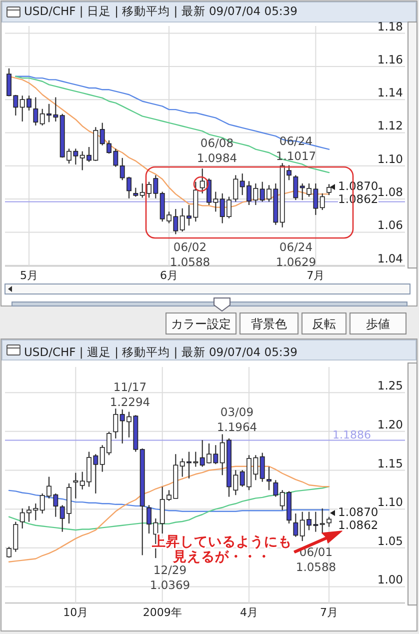 Image resolution: width=419 pixels, height=634 pixels. Describe the element at coordinates (390, 59) in the screenshot. I see `y-tick-label: 1.16` at that location.